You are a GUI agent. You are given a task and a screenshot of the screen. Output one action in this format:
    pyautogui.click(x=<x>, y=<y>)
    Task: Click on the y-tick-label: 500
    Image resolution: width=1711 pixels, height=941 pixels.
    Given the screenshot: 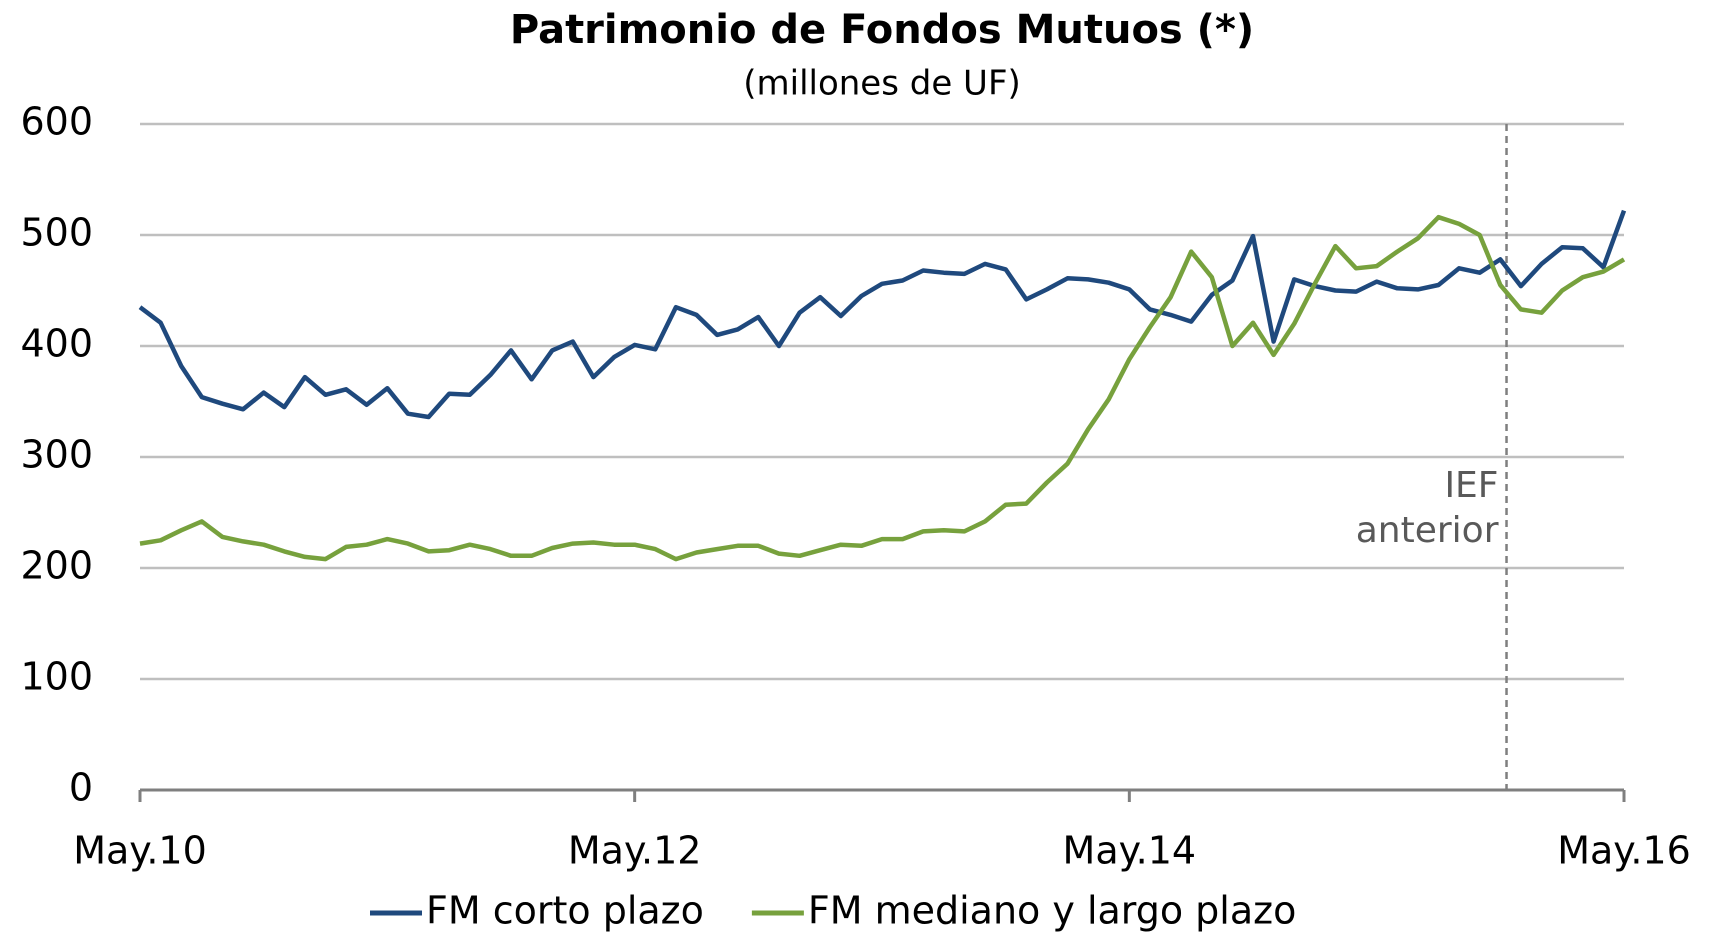 What is the action you would take?
    pyautogui.click(x=56, y=233)
    